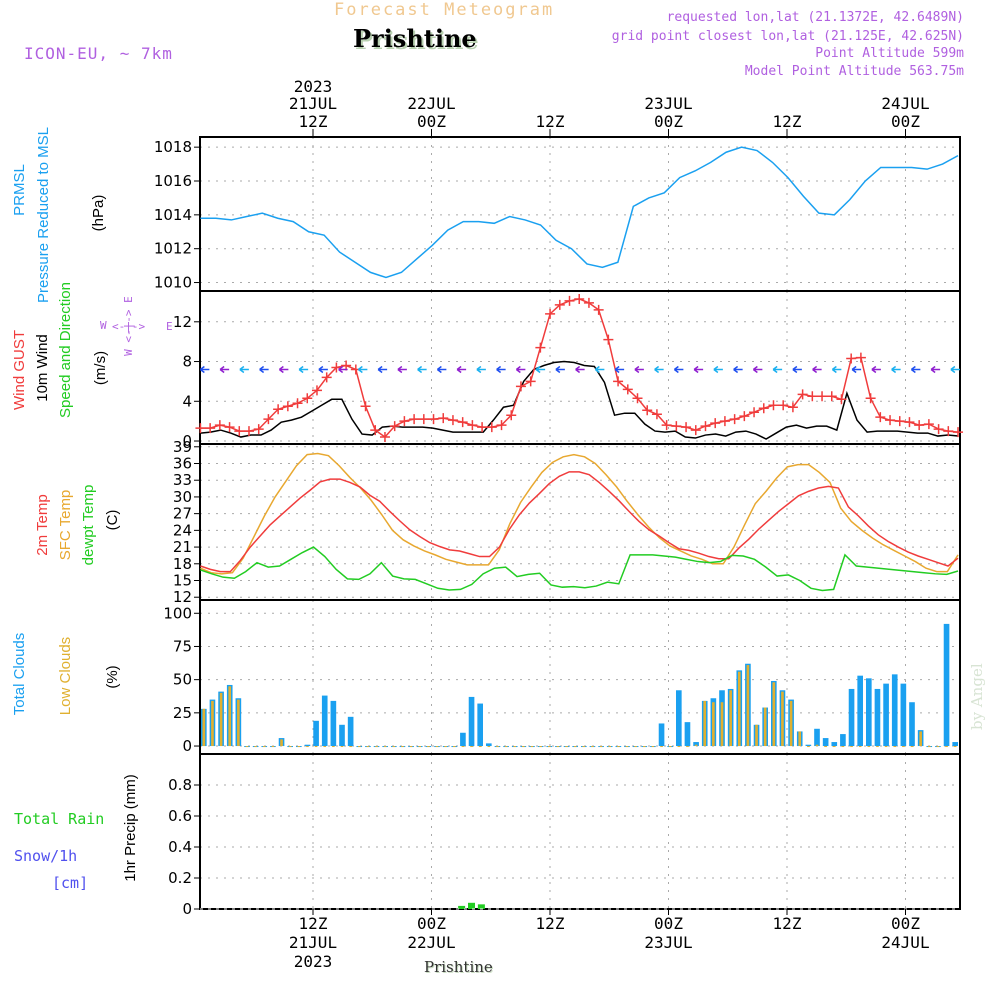  Describe the element at coordinates (579, 368) in the screenshot. I see `wind-gust-line` at that location.